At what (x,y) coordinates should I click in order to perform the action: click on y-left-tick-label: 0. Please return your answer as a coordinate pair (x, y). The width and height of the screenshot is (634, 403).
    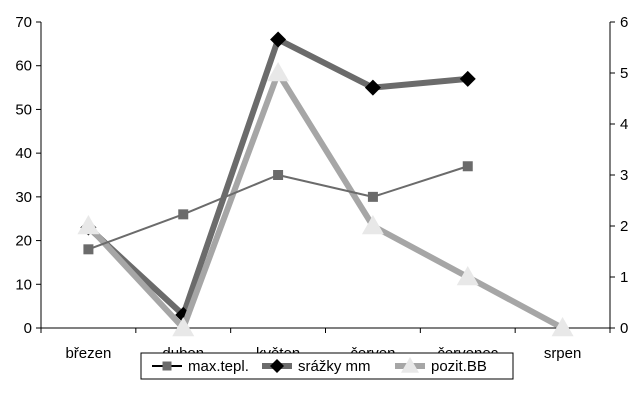
    Looking at the image, I should click on (28, 328).